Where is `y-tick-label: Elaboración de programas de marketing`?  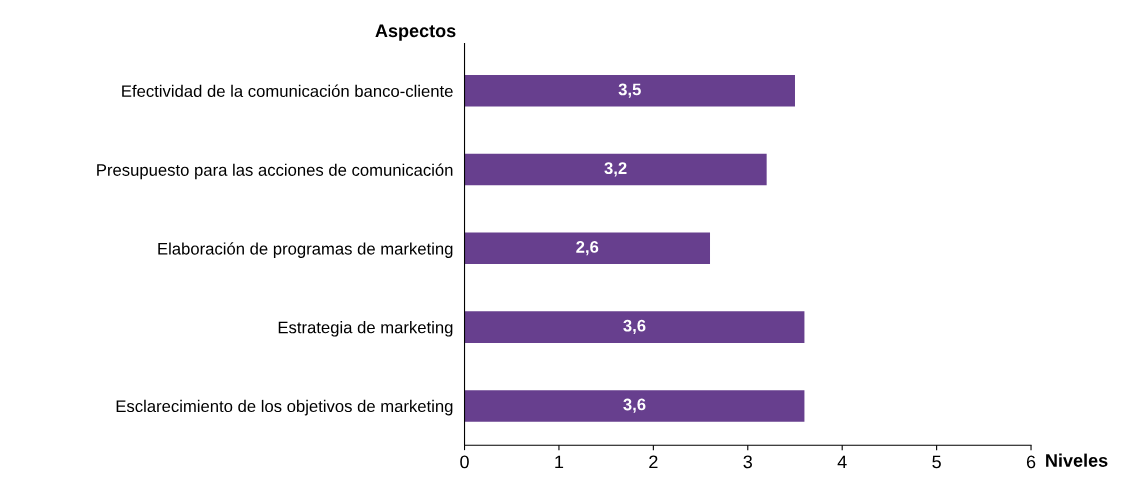
y-tick-label: Elaboración de programas de marketing is located at coordinates (305, 250).